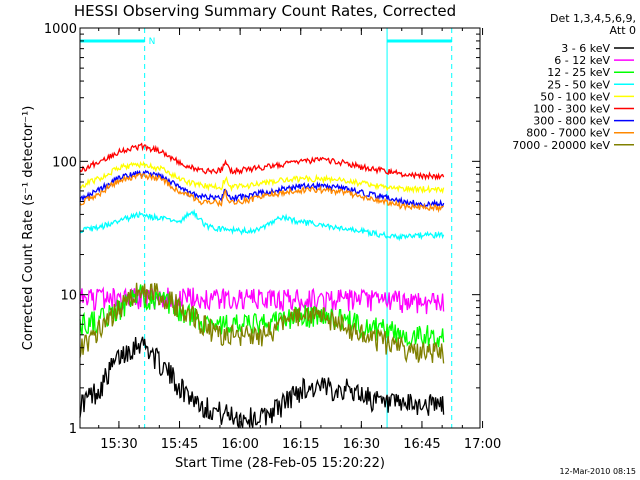  I want to click on x-tick-label: 15:45, so click(179, 444).